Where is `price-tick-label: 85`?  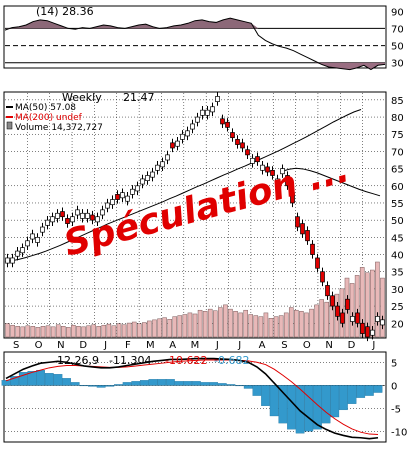
price-tick-label: 85 is located at coordinates (397, 101).